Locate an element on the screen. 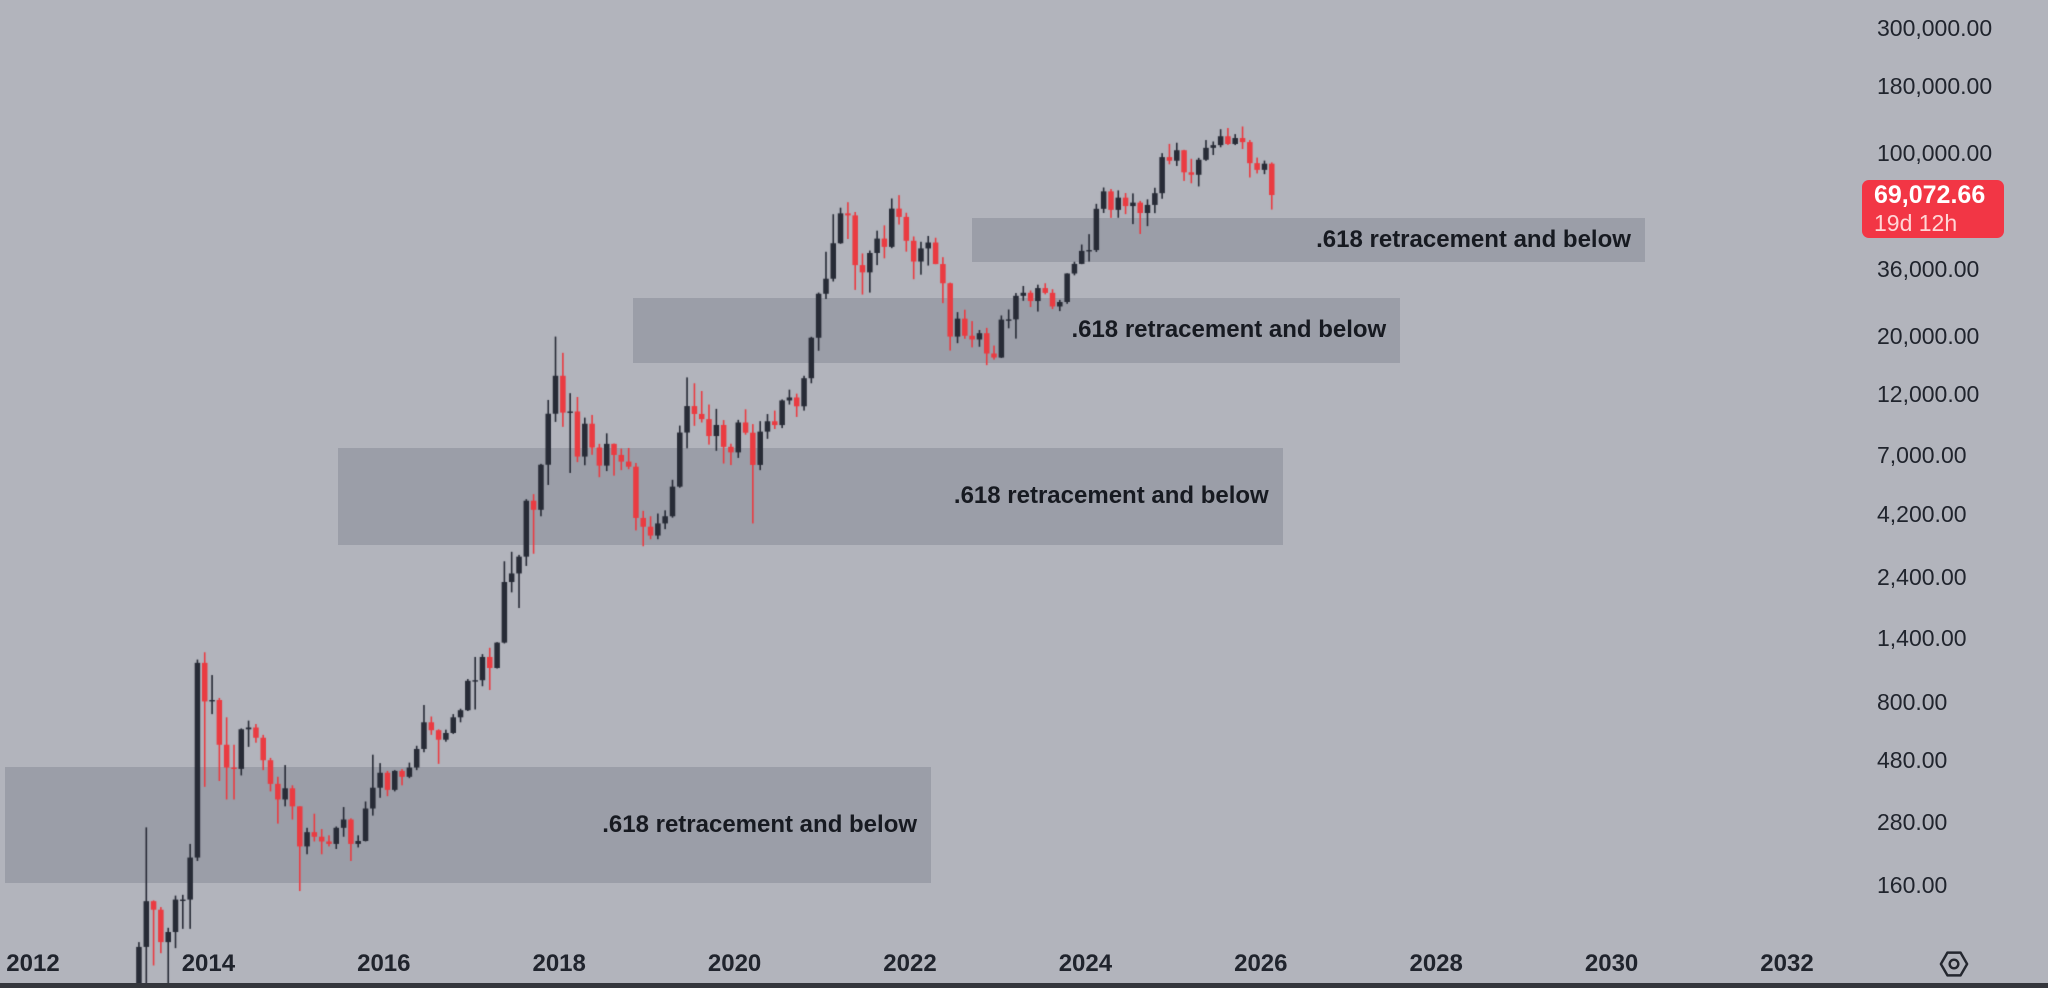 This screenshot has height=988, width=2048. time-tick-label: 2020 is located at coordinates (734, 963).